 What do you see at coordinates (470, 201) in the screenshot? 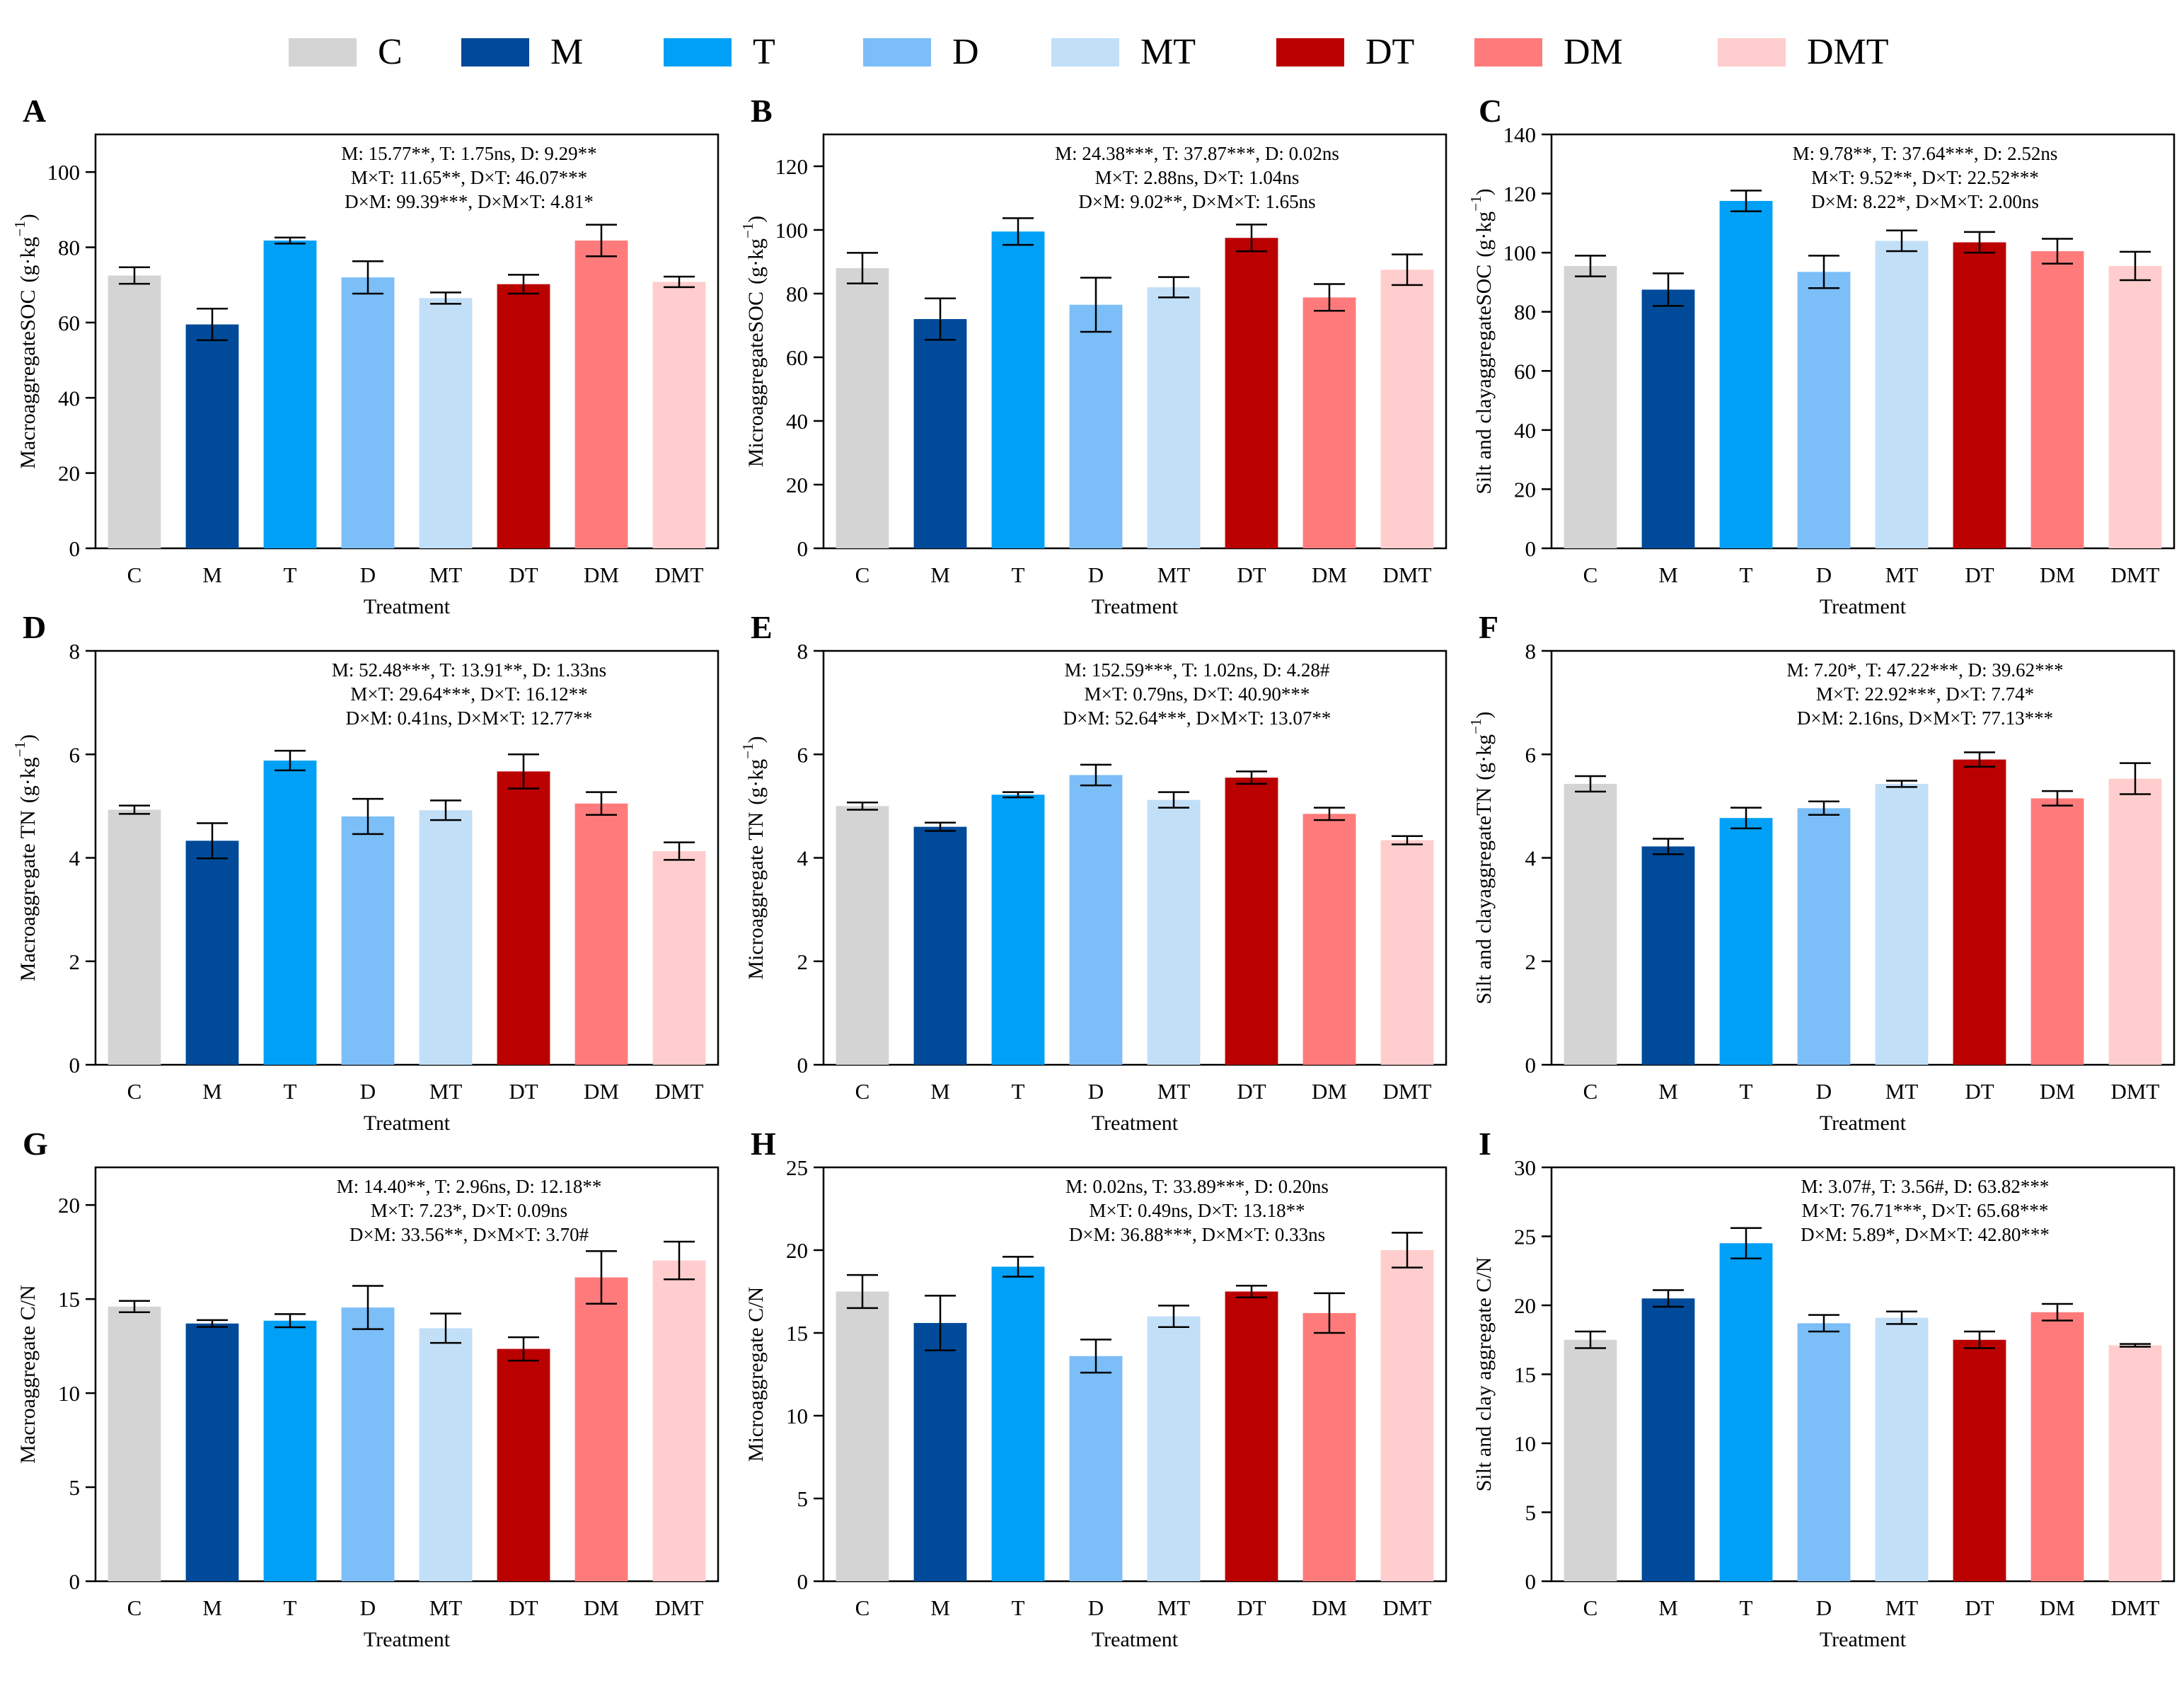
I see `stats-annotation: D×M: 99.39***, D×M×T: 4.81*` at bounding box center [470, 201].